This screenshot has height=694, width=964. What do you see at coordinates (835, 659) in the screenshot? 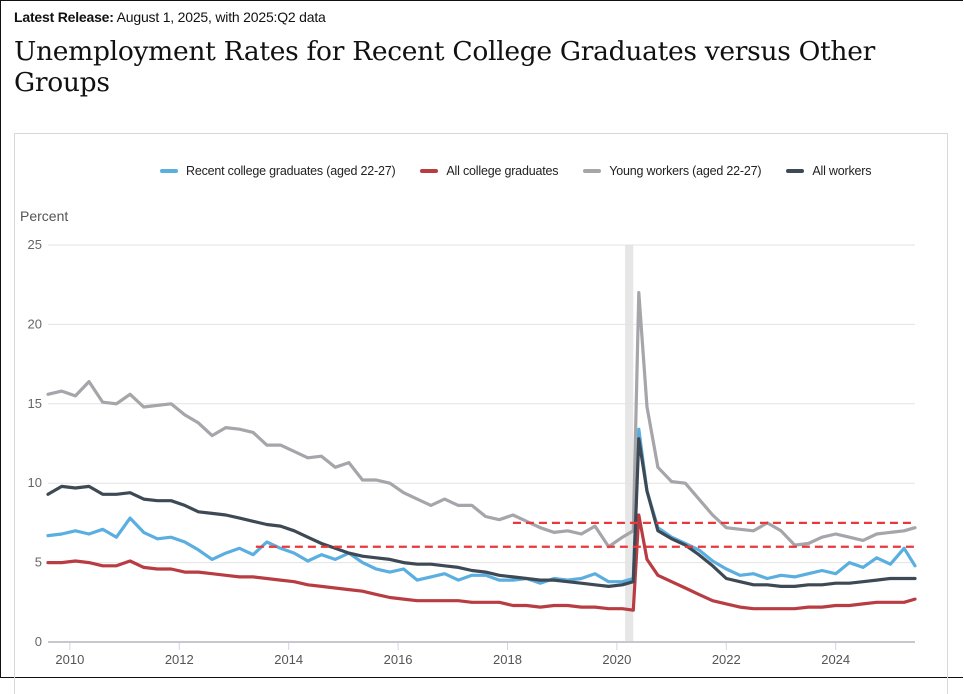
I see `x-tick-label: 2024` at bounding box center [835, 659].